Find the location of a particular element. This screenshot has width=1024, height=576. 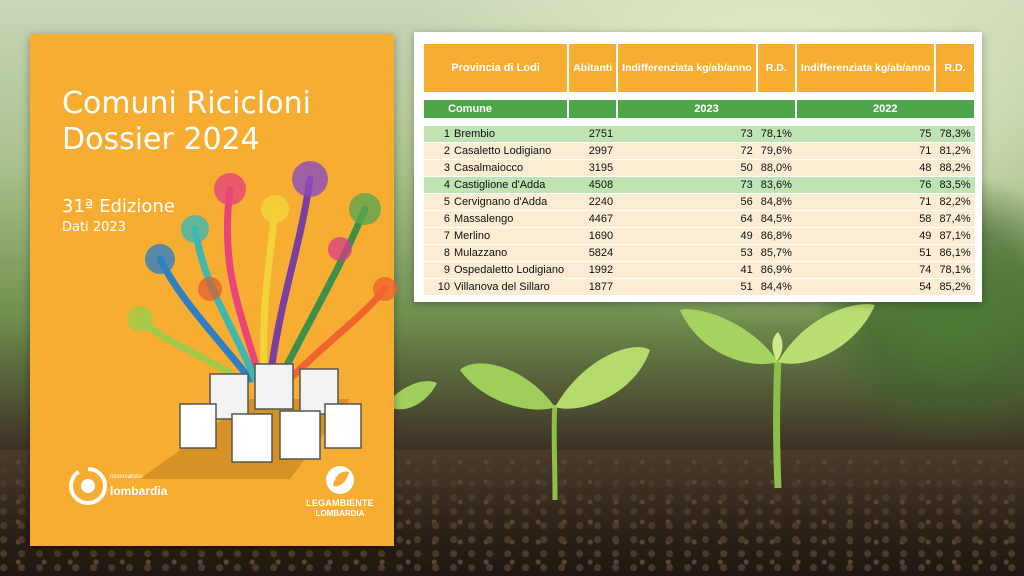

logo-left-small: osservatorio is located at coordinates (126, 477).